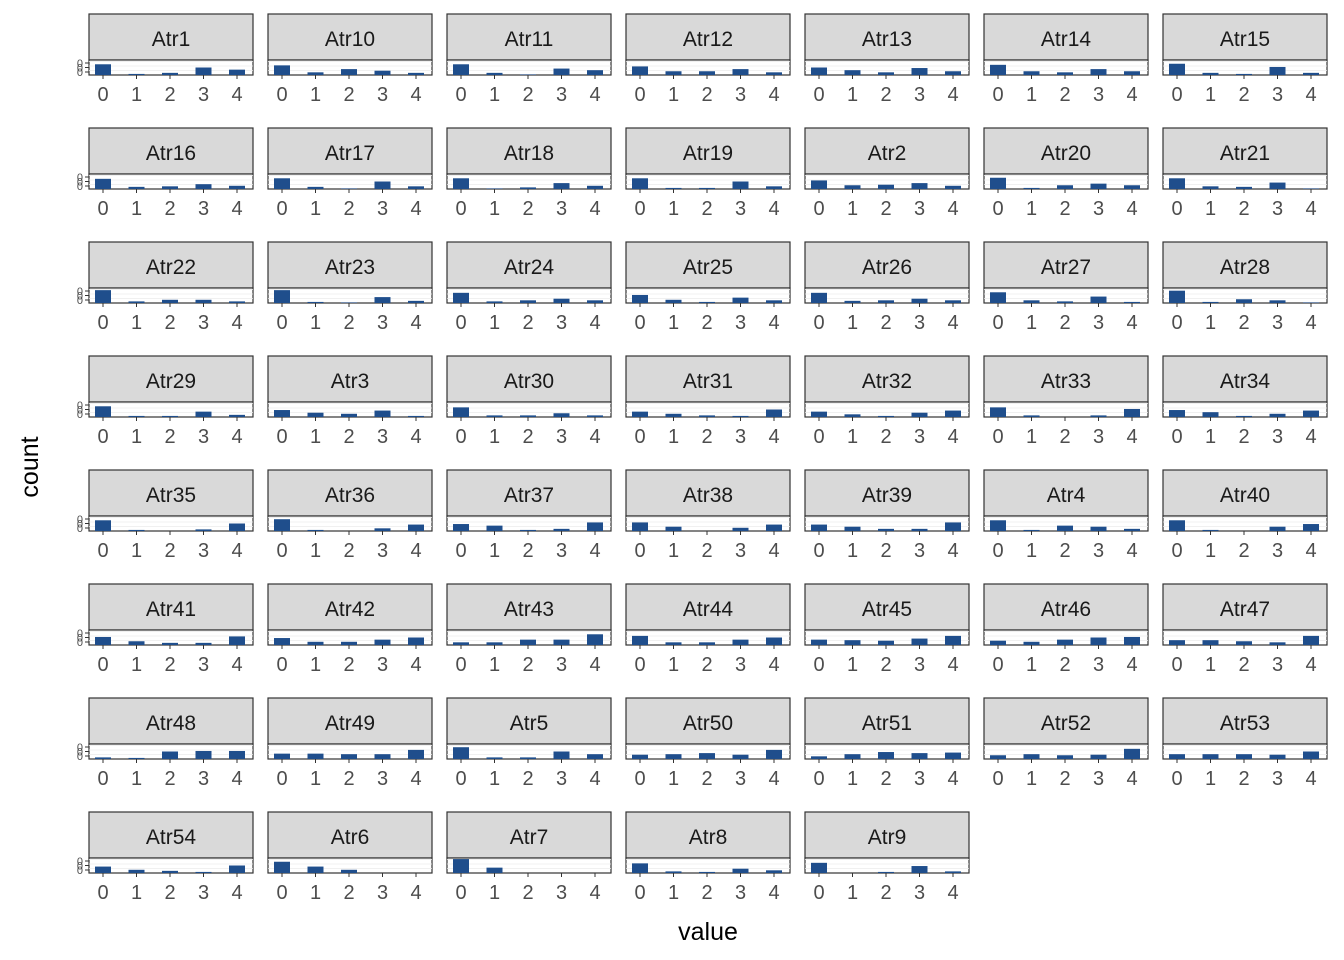  What do you see at coordinates (529, 515) in the screenshot?
I see `facet-panel: Atr37 0 1 2 3 4` at bounding box center [529, 515].